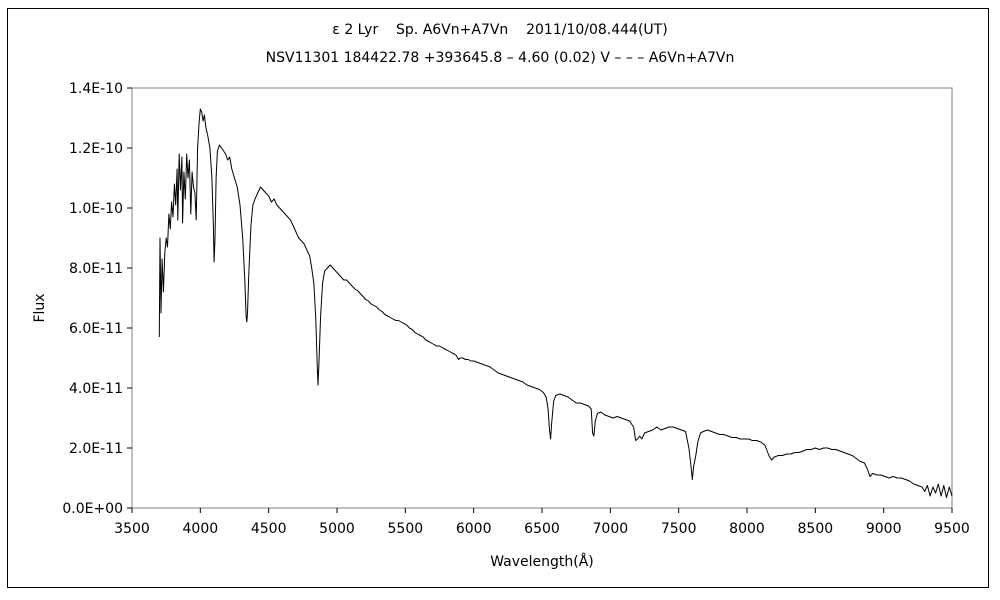  I want to click on x-tick-label: 9500, so click(952, 529).